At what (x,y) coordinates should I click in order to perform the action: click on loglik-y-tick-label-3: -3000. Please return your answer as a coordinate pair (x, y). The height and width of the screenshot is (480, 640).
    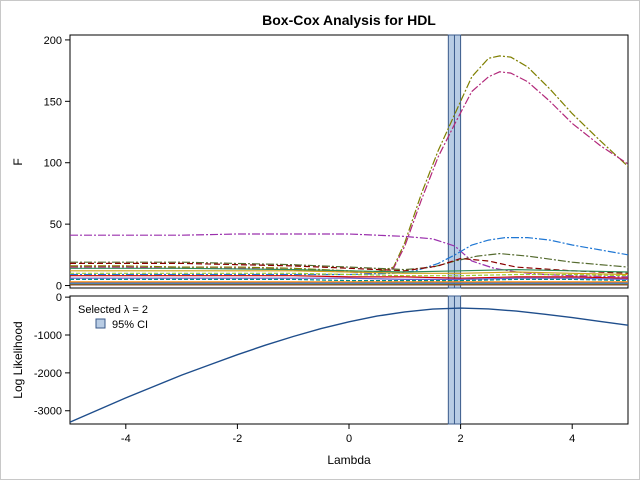
    Looking at the image, I should click on (48, 412).